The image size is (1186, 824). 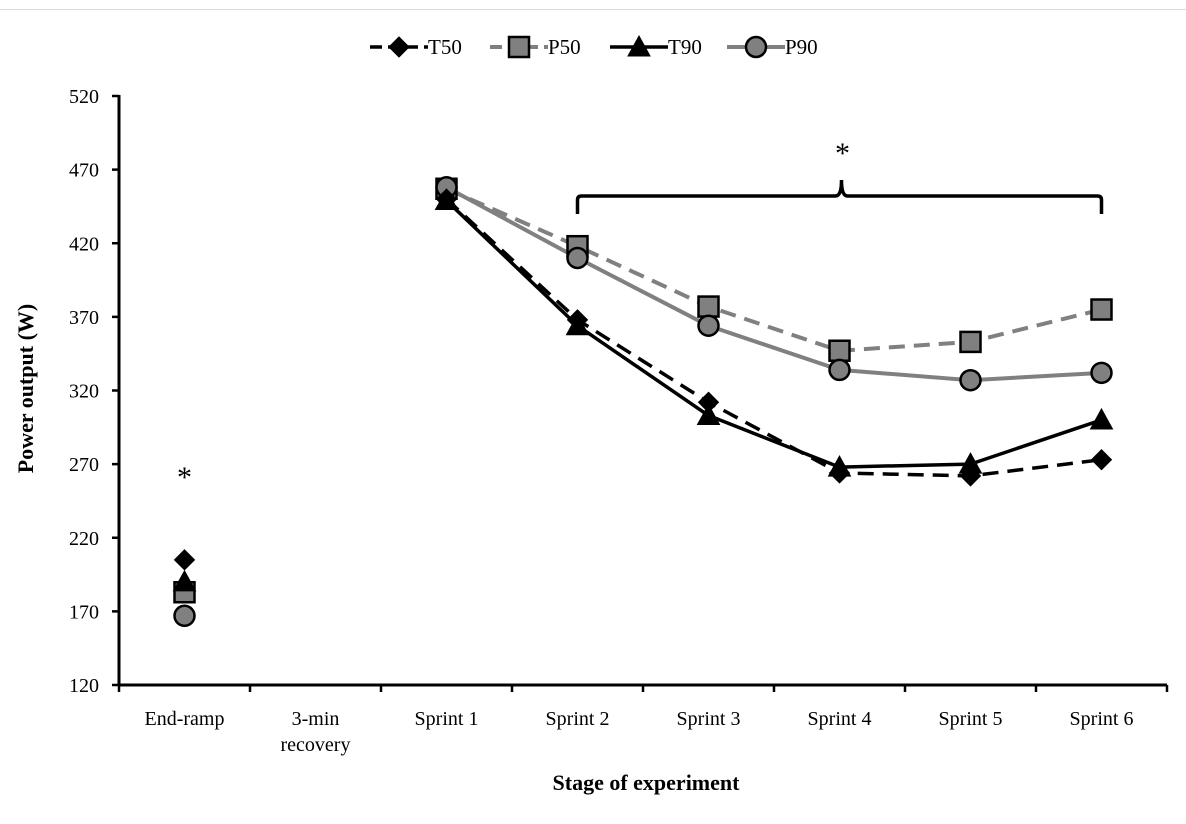 I want to click on series-line-p50, so click(x=773, y=269).